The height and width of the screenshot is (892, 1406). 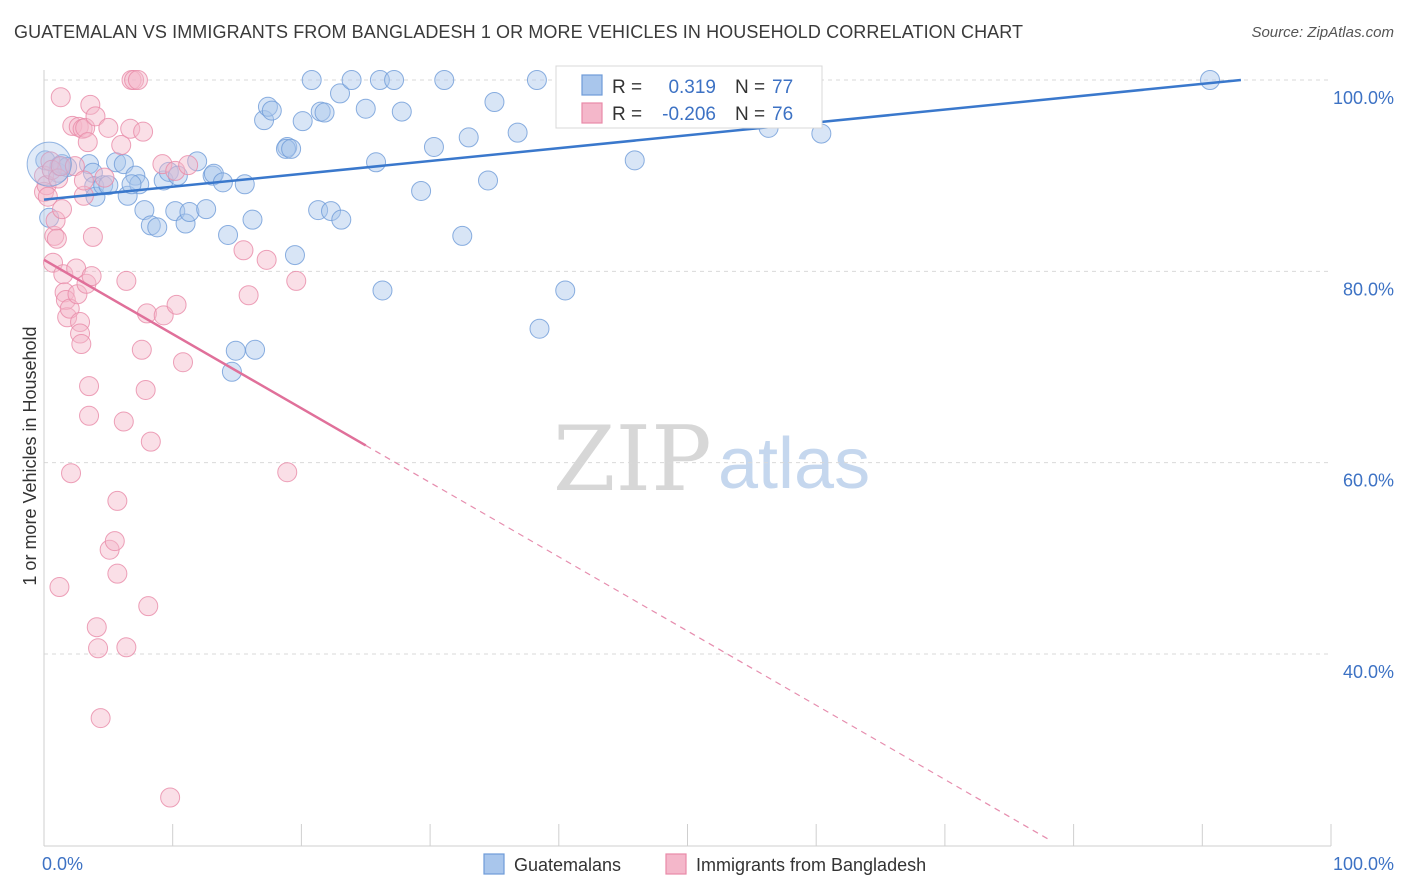 I want to click on stats-box: R = 0.319 N = 77 R = -0.206 N = 76, so click(x=689, y=97).